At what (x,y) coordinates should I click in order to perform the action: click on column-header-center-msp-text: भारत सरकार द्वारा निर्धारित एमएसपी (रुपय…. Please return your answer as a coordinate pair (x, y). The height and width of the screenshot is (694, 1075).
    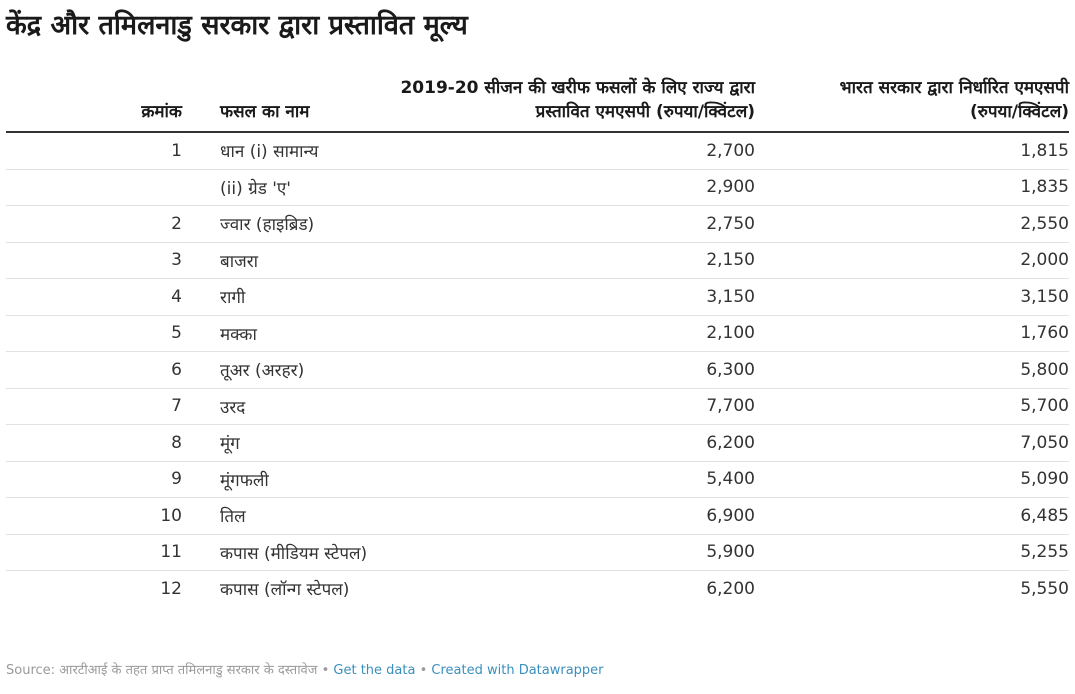
    Looking at the image, I should click on (954, 100).